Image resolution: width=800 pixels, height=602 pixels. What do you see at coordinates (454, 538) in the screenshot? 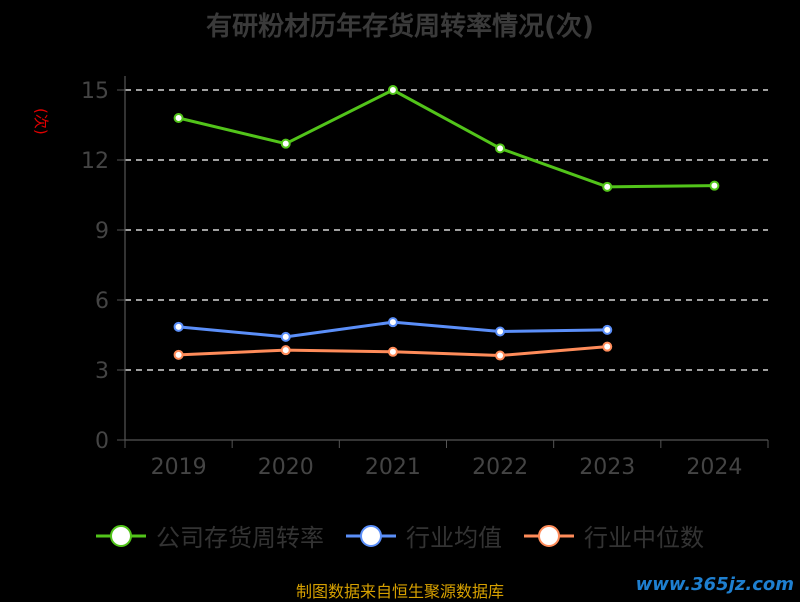
I see `legend-label: 行业均值` at bounding box center [454, 538].